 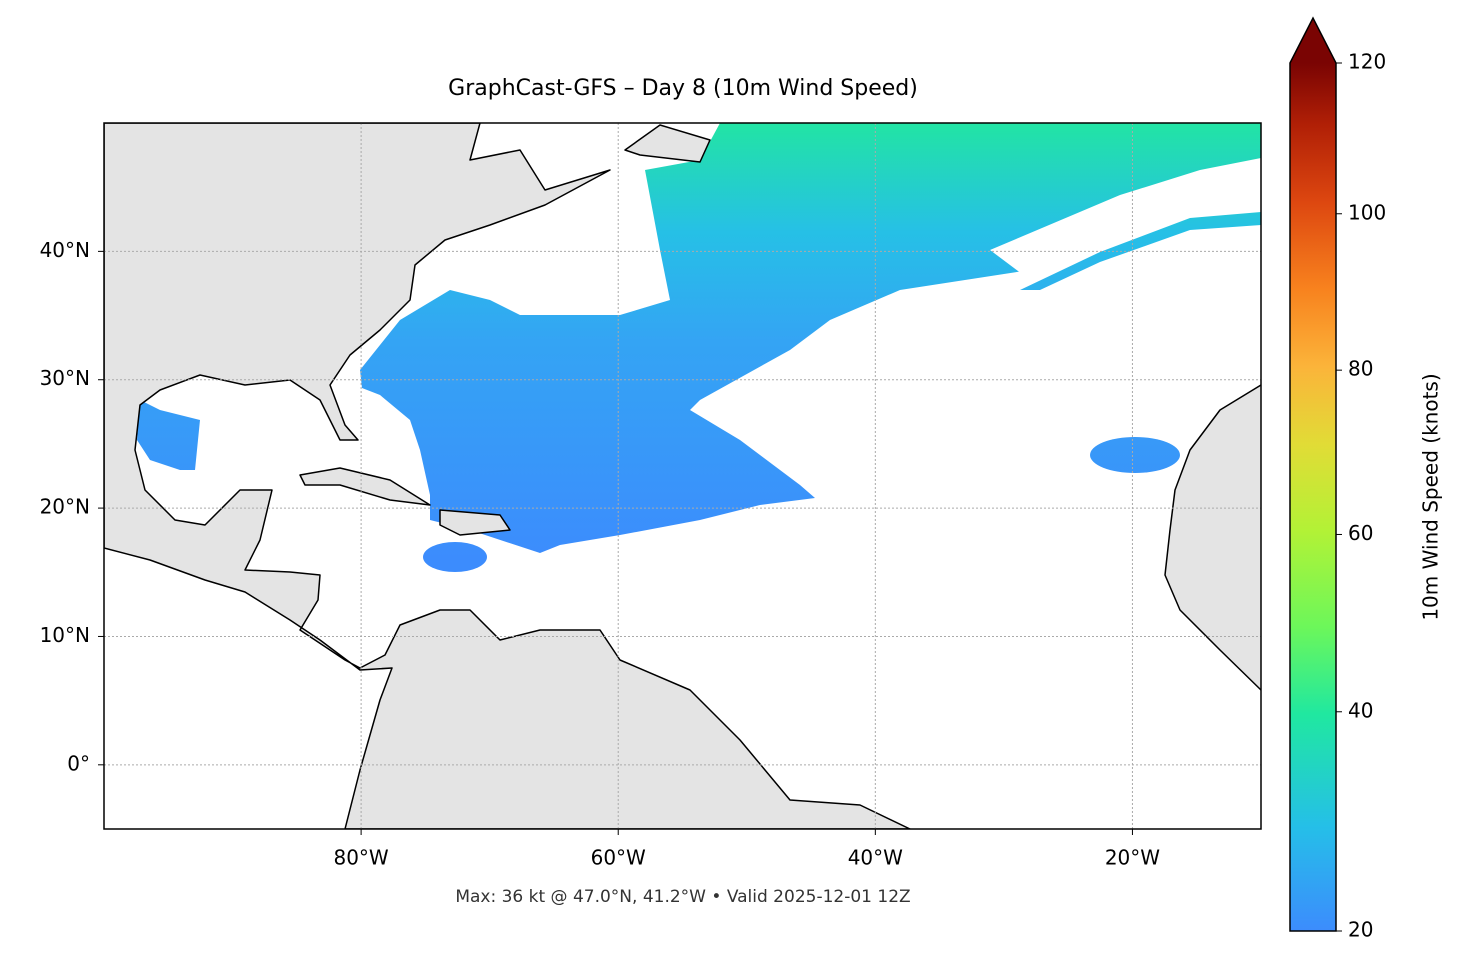 I want to click on y-tick-label: 20°N, so click(x=65, y=507).